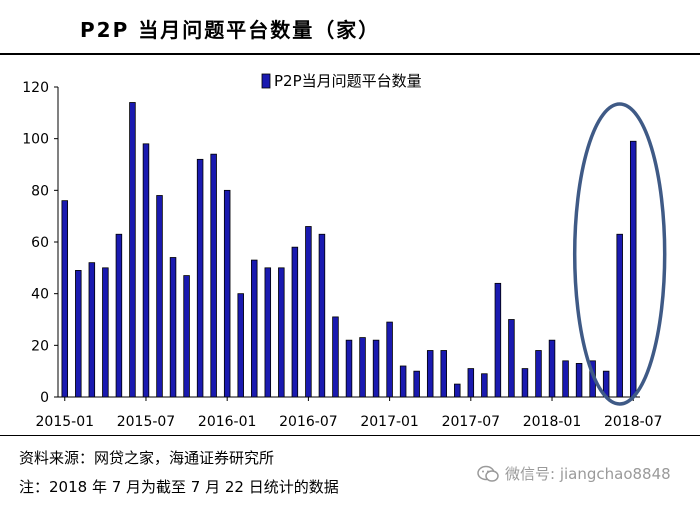  Describe the element at coordinates (308, 422) in the screenshot. I see `x-tick-label: 2016-07` at that location.